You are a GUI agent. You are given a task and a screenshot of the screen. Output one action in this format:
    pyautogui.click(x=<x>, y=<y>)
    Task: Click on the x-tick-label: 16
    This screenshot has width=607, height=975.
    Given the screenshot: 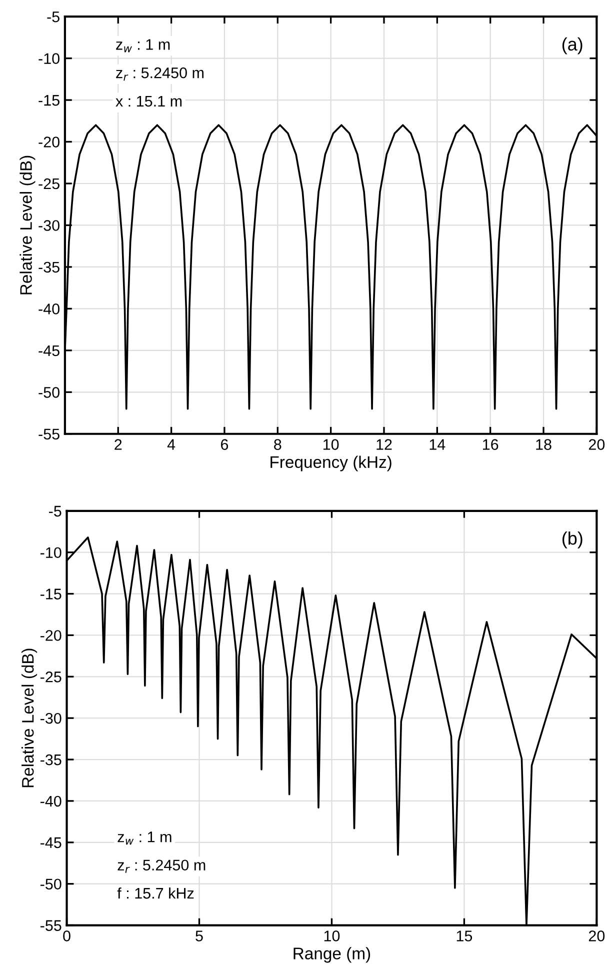 What is the action you would take?
    pyautogui.click(x=490, y=444)
    